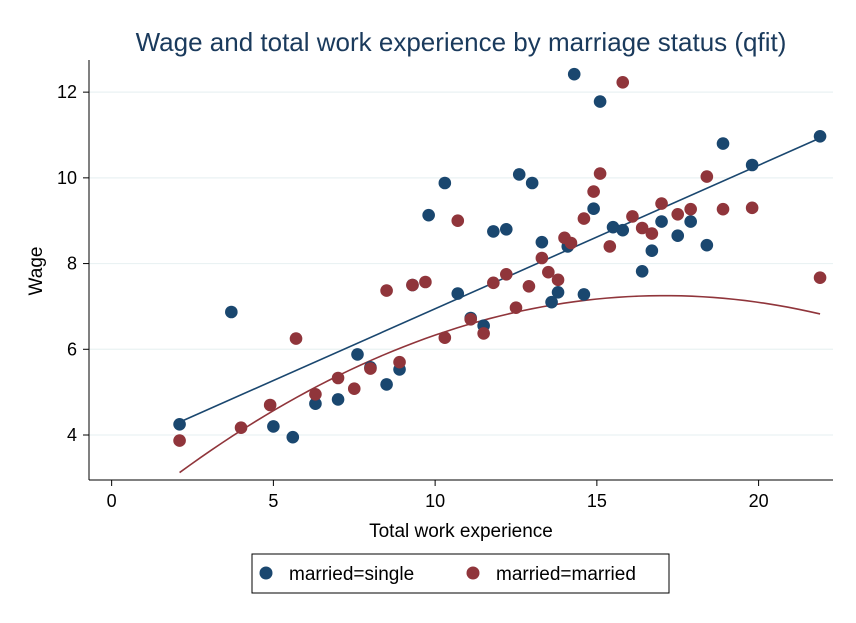  What do you see at coordinates (597, 501) in the screenshot?
I see `x-tick-label: 15` at bounding box center [597, 501].